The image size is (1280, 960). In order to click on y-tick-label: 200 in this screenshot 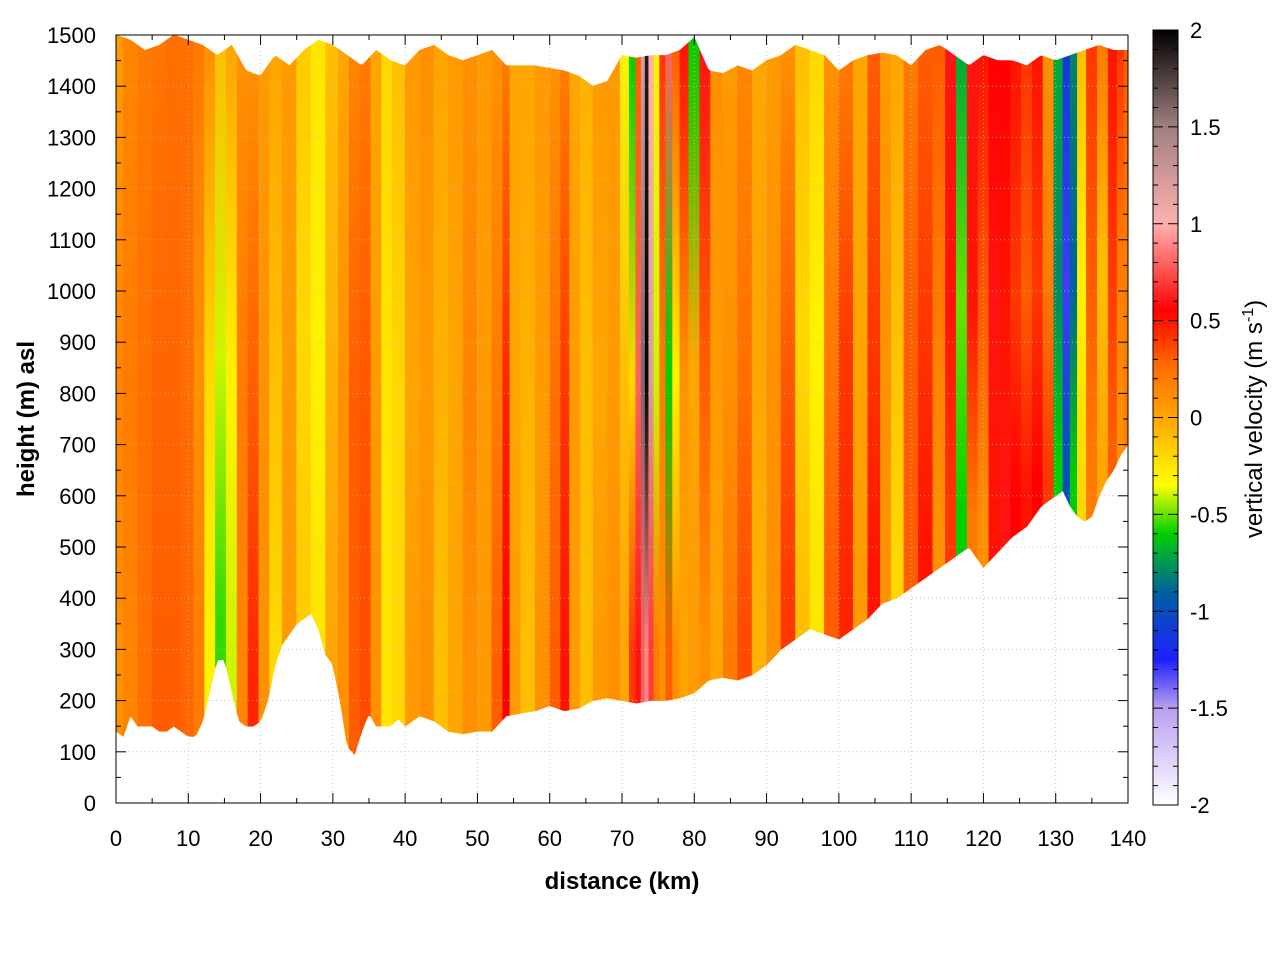, I will do `click(77, 701)`.